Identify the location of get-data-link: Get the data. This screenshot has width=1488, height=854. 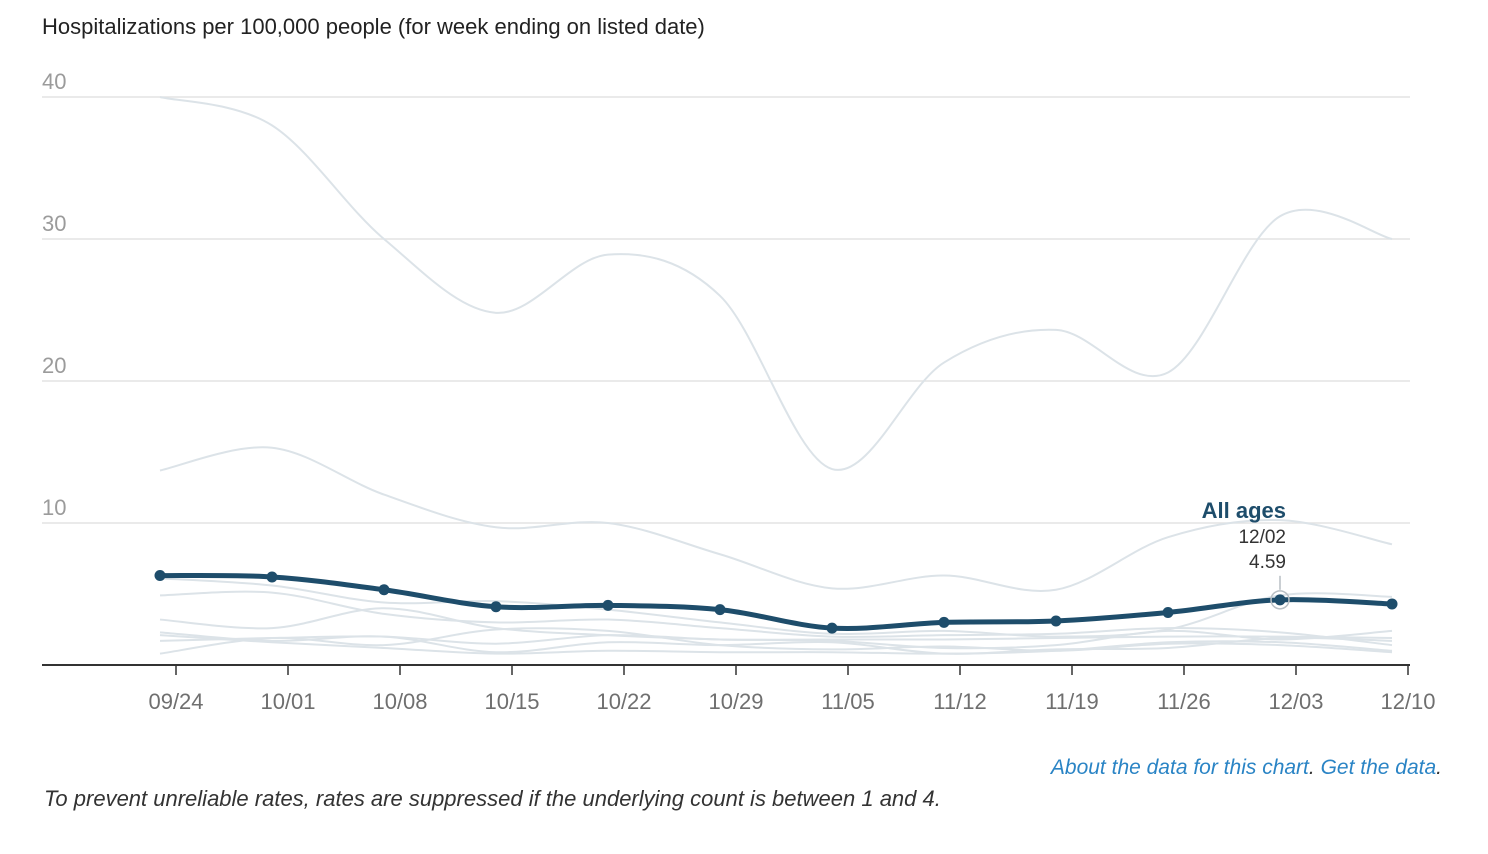
(1378, 767).